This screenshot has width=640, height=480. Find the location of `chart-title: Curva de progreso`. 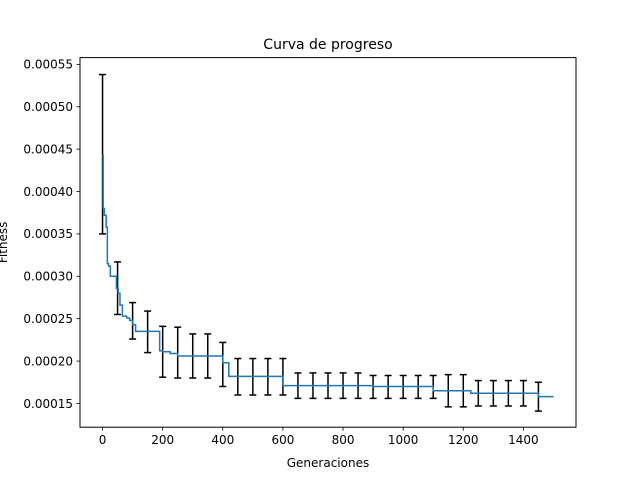

chart-title: Curva de progreso is located at coordinates (327, 45).